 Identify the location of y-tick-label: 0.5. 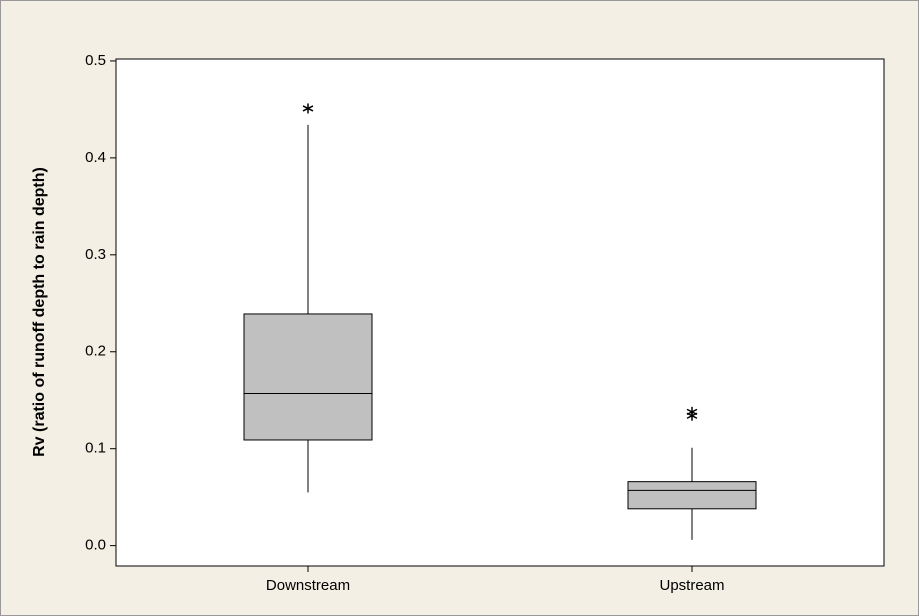
(95, 60).